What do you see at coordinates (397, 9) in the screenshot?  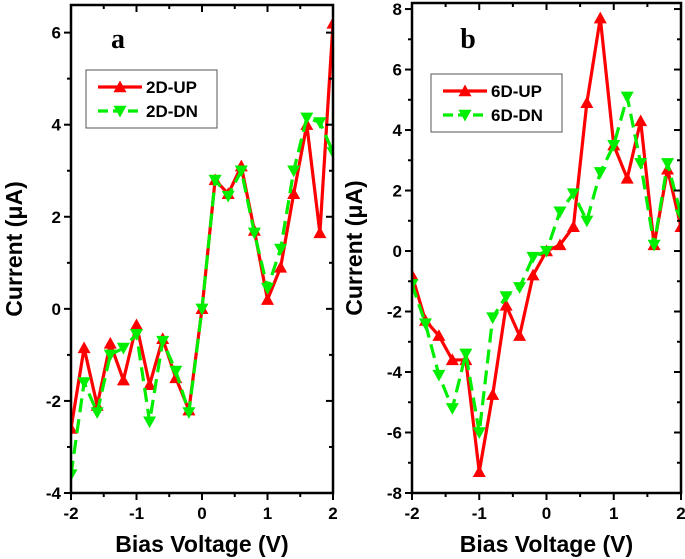 I see `y-tick-label: 8` at bounding box center [397, 9].